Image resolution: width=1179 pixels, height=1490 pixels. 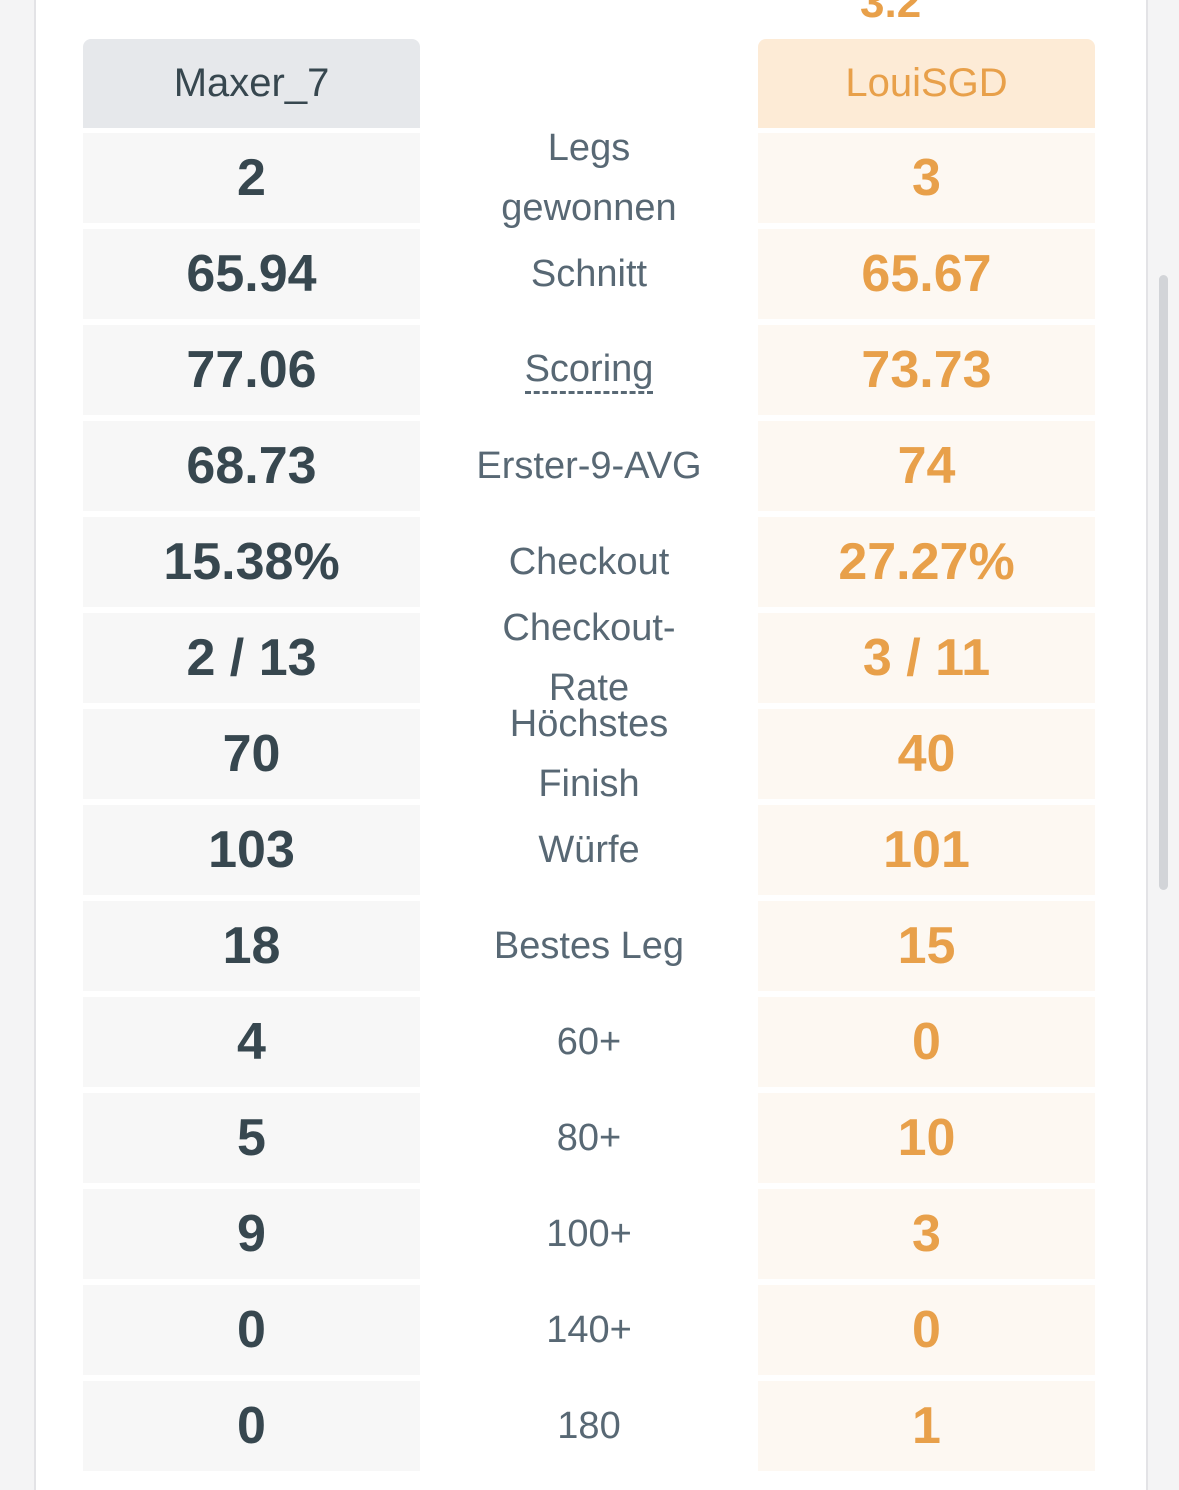 I want to click on left-value: 65.94, so click(x=251, y=274).